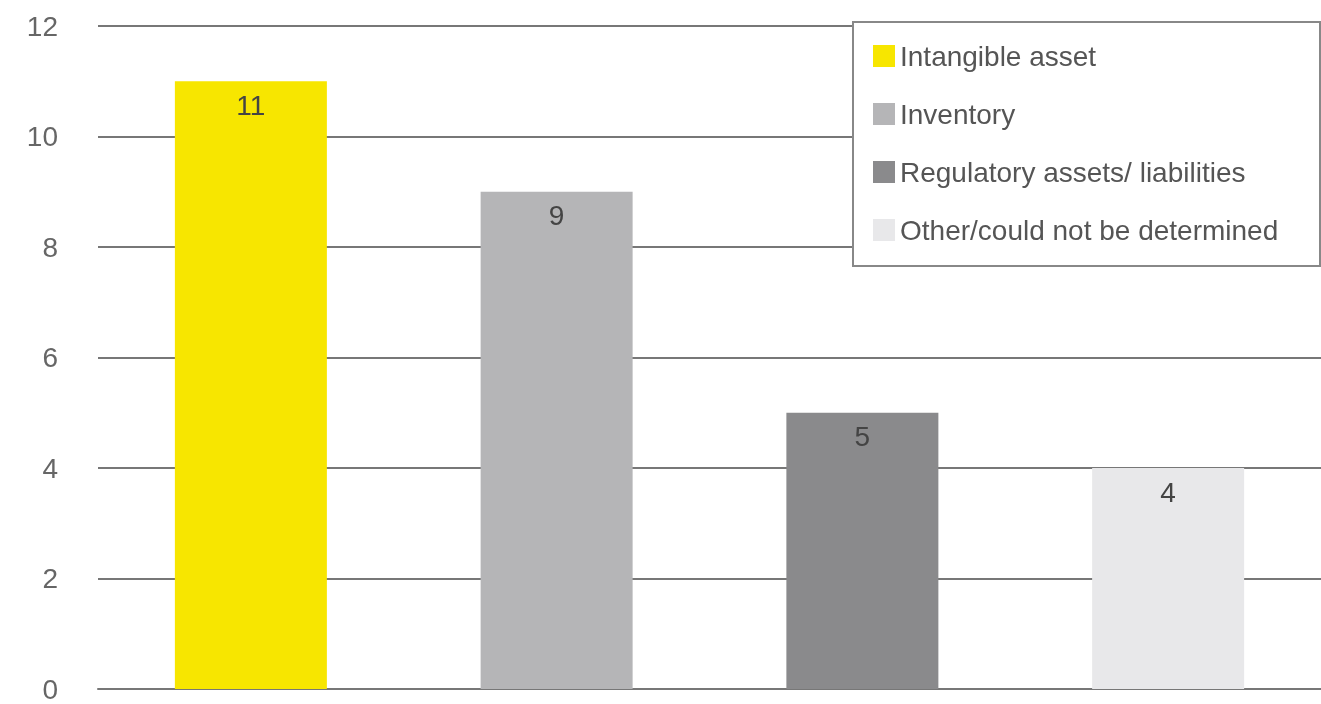 This screenshot has height=704, width=1321. What do you see at coordinates (42, 26) in the screenshot?
I see `y-tick-label: 12` at bounding box center [42, 26].